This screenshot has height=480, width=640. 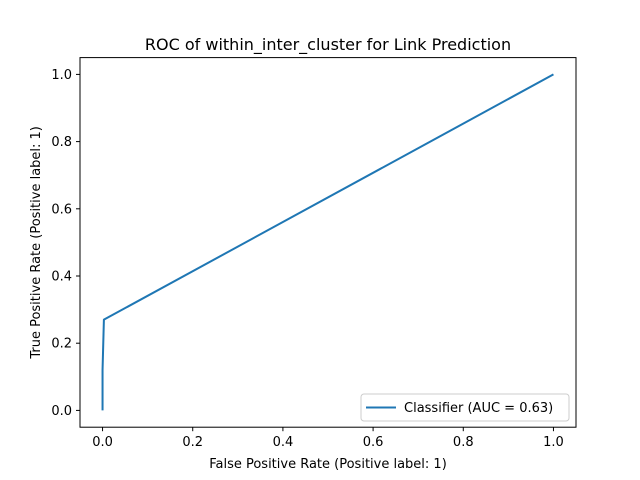 I want to click on x-tick-label: 0.4, so click(x=283, y=442).